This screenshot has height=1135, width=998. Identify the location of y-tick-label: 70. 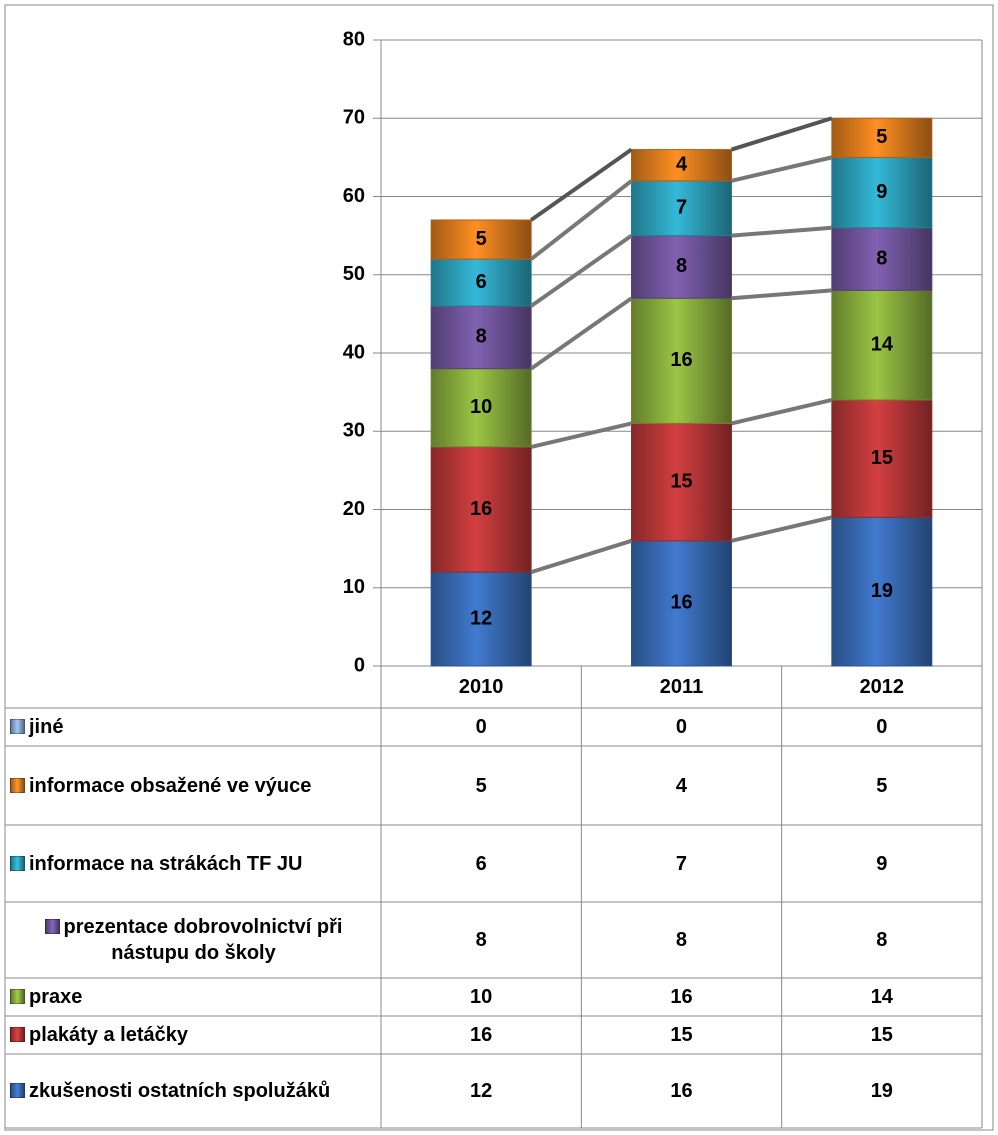
(354, 118).